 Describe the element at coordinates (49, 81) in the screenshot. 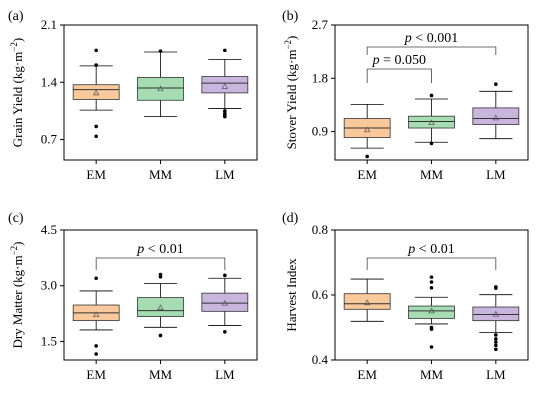

I see `y-tick-label: 1.4` at that location.